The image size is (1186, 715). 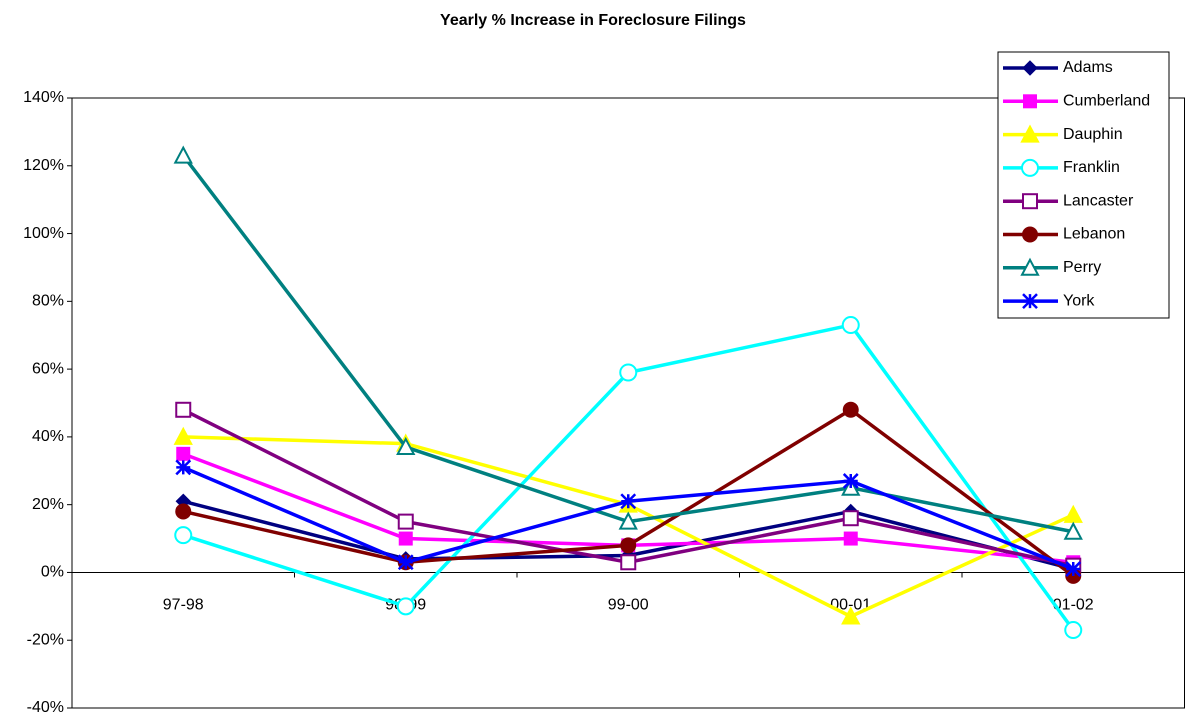 What do you see at coordinates (1094, 234) in the screenshot?
I see `legend-label: Lebanon` at bounding box center [1094, 234].